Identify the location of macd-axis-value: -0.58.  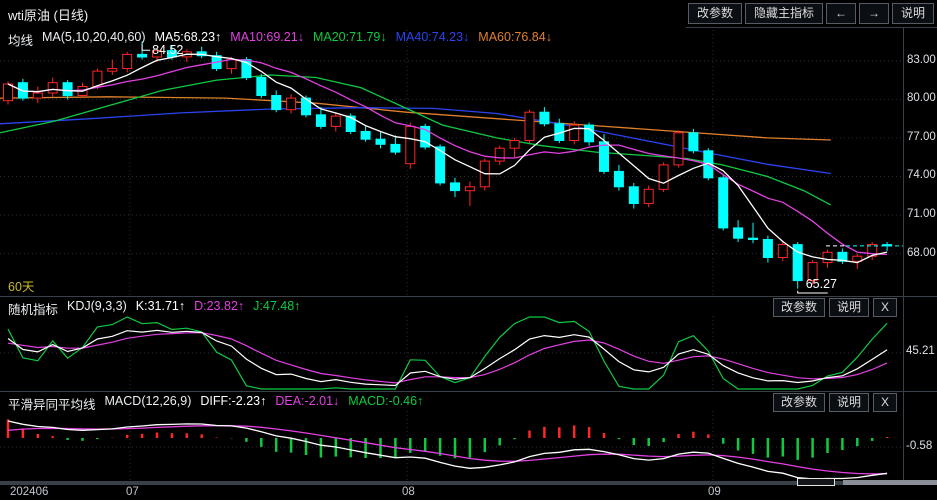
(919, 446).